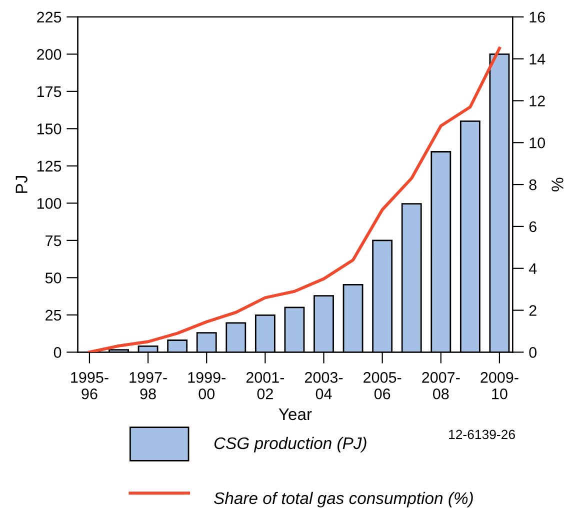 The image size is (576, 528). I want to click on legend-label: CSG production (PJ), so click(290, 444).